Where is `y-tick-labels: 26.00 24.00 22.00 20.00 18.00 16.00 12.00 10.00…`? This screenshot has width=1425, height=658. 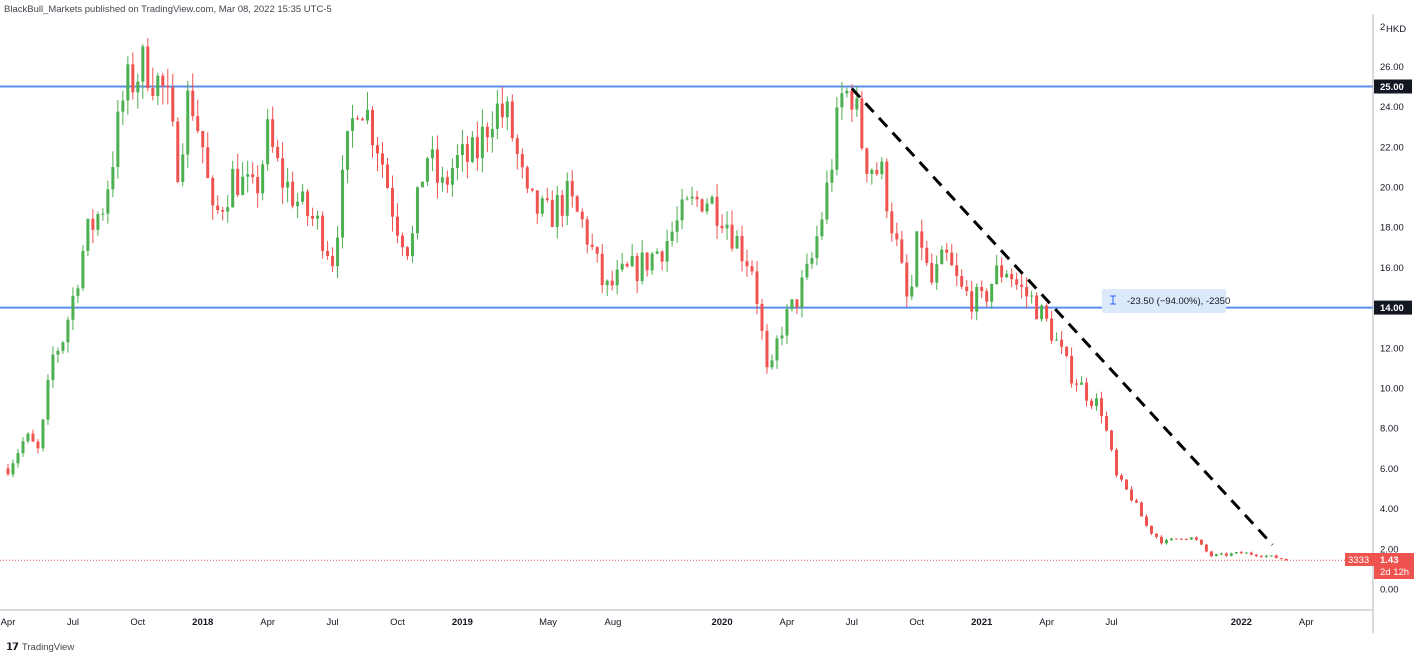 y-tick-labels: 26.00 24.00 22.00 20.00 18.00 16.00 12.00 10.00… is located at coordinates (1392, 329).